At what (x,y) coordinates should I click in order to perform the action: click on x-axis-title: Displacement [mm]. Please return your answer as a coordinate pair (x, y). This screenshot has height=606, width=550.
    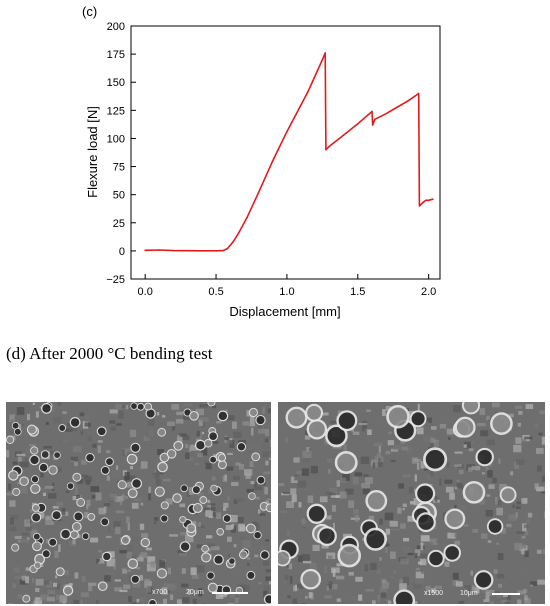
    Looking at the image, I should click on (284, 311).